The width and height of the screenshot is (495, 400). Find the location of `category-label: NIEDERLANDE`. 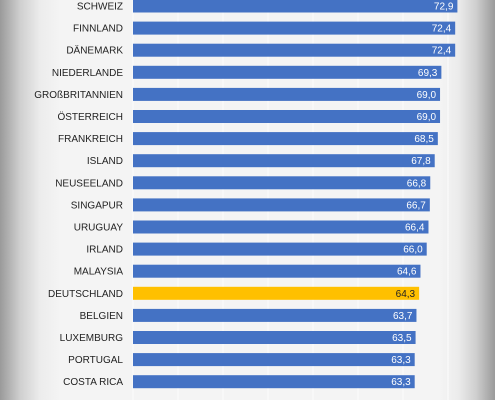

category-label: NIEDERLANDE is located at coordinates (87, 73).